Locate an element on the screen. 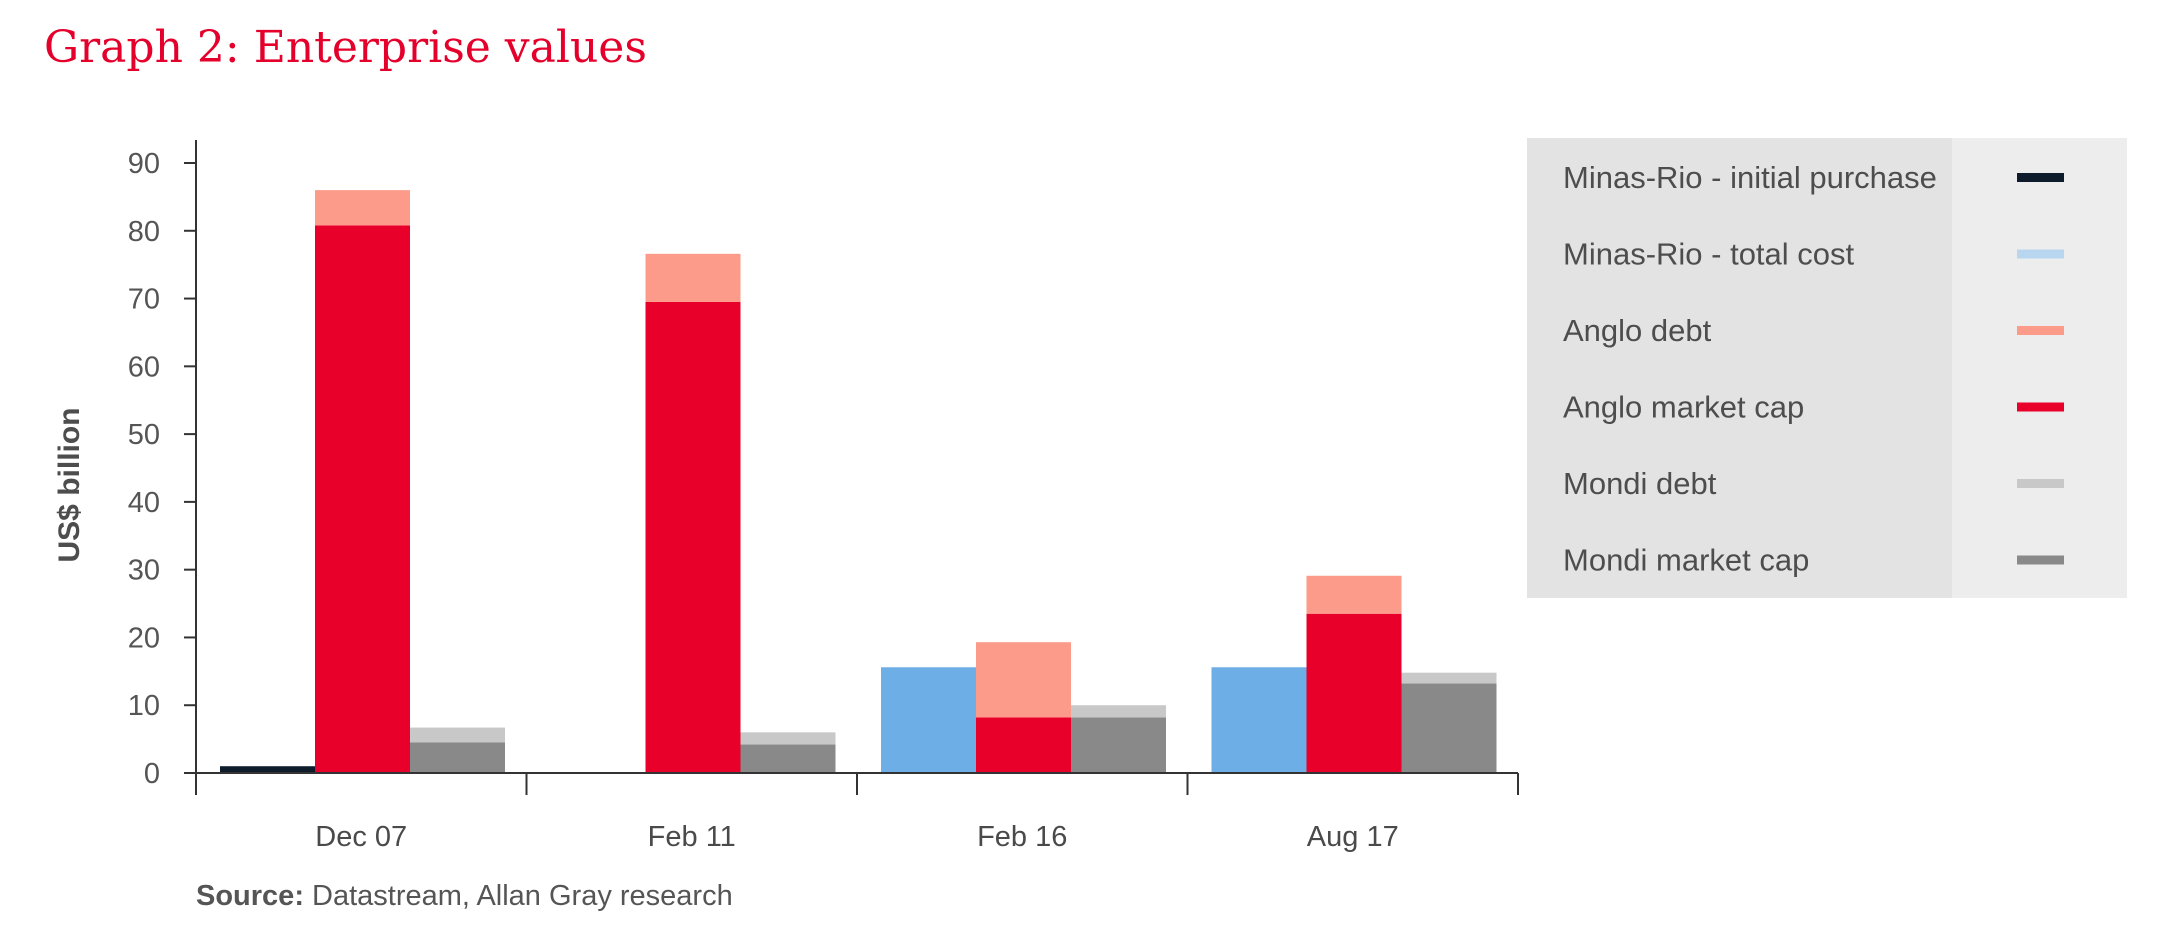 Image resolution: width=2176 pixels, height=951 pixels. y-tick-label: 10 is located at coordinates (144, 706).